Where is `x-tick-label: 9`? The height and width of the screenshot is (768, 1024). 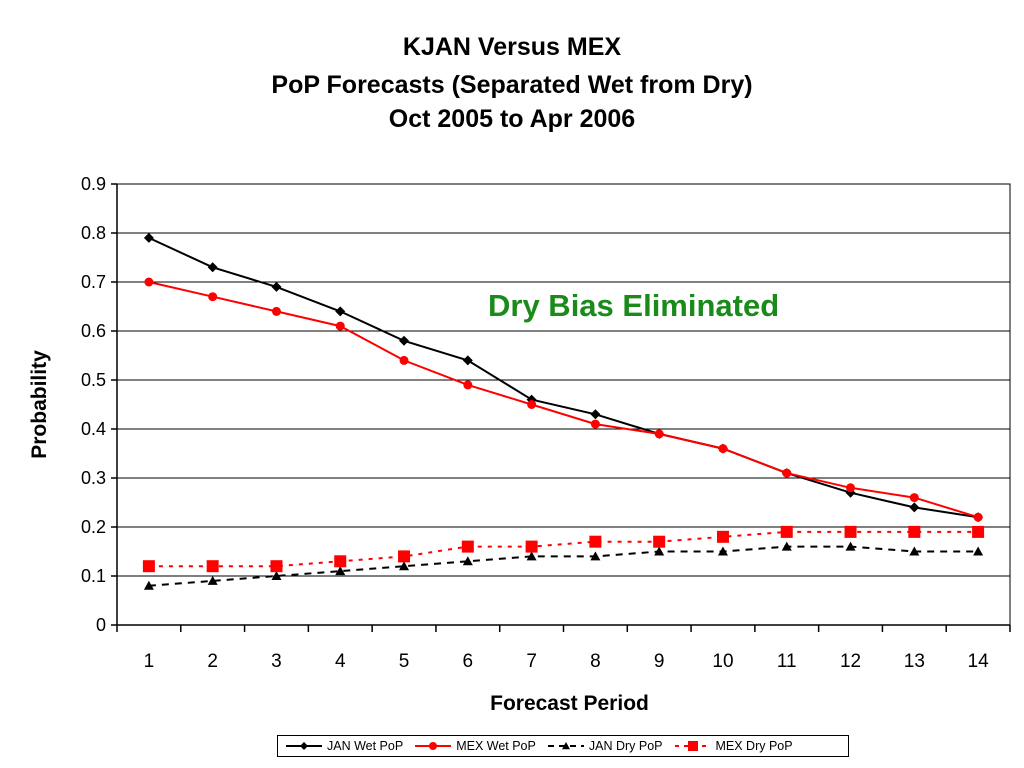
x-tick-label: 9 is located at coordinates (659, 661).